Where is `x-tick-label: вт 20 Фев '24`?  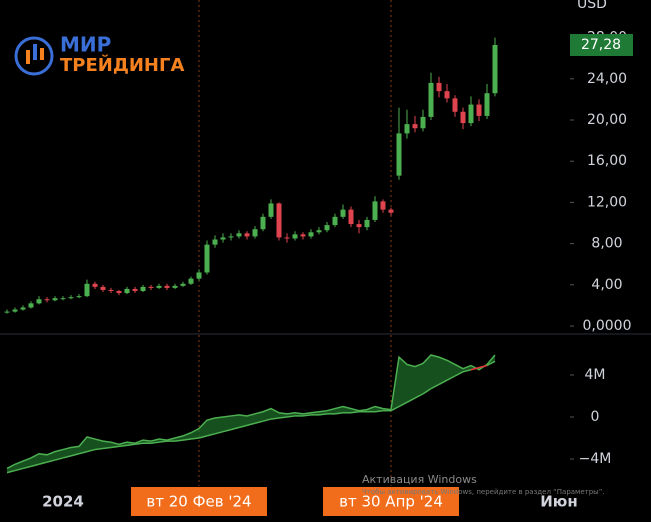
x-tick-label: вт 20 Фев '24 is located at coordinates (198, 502).